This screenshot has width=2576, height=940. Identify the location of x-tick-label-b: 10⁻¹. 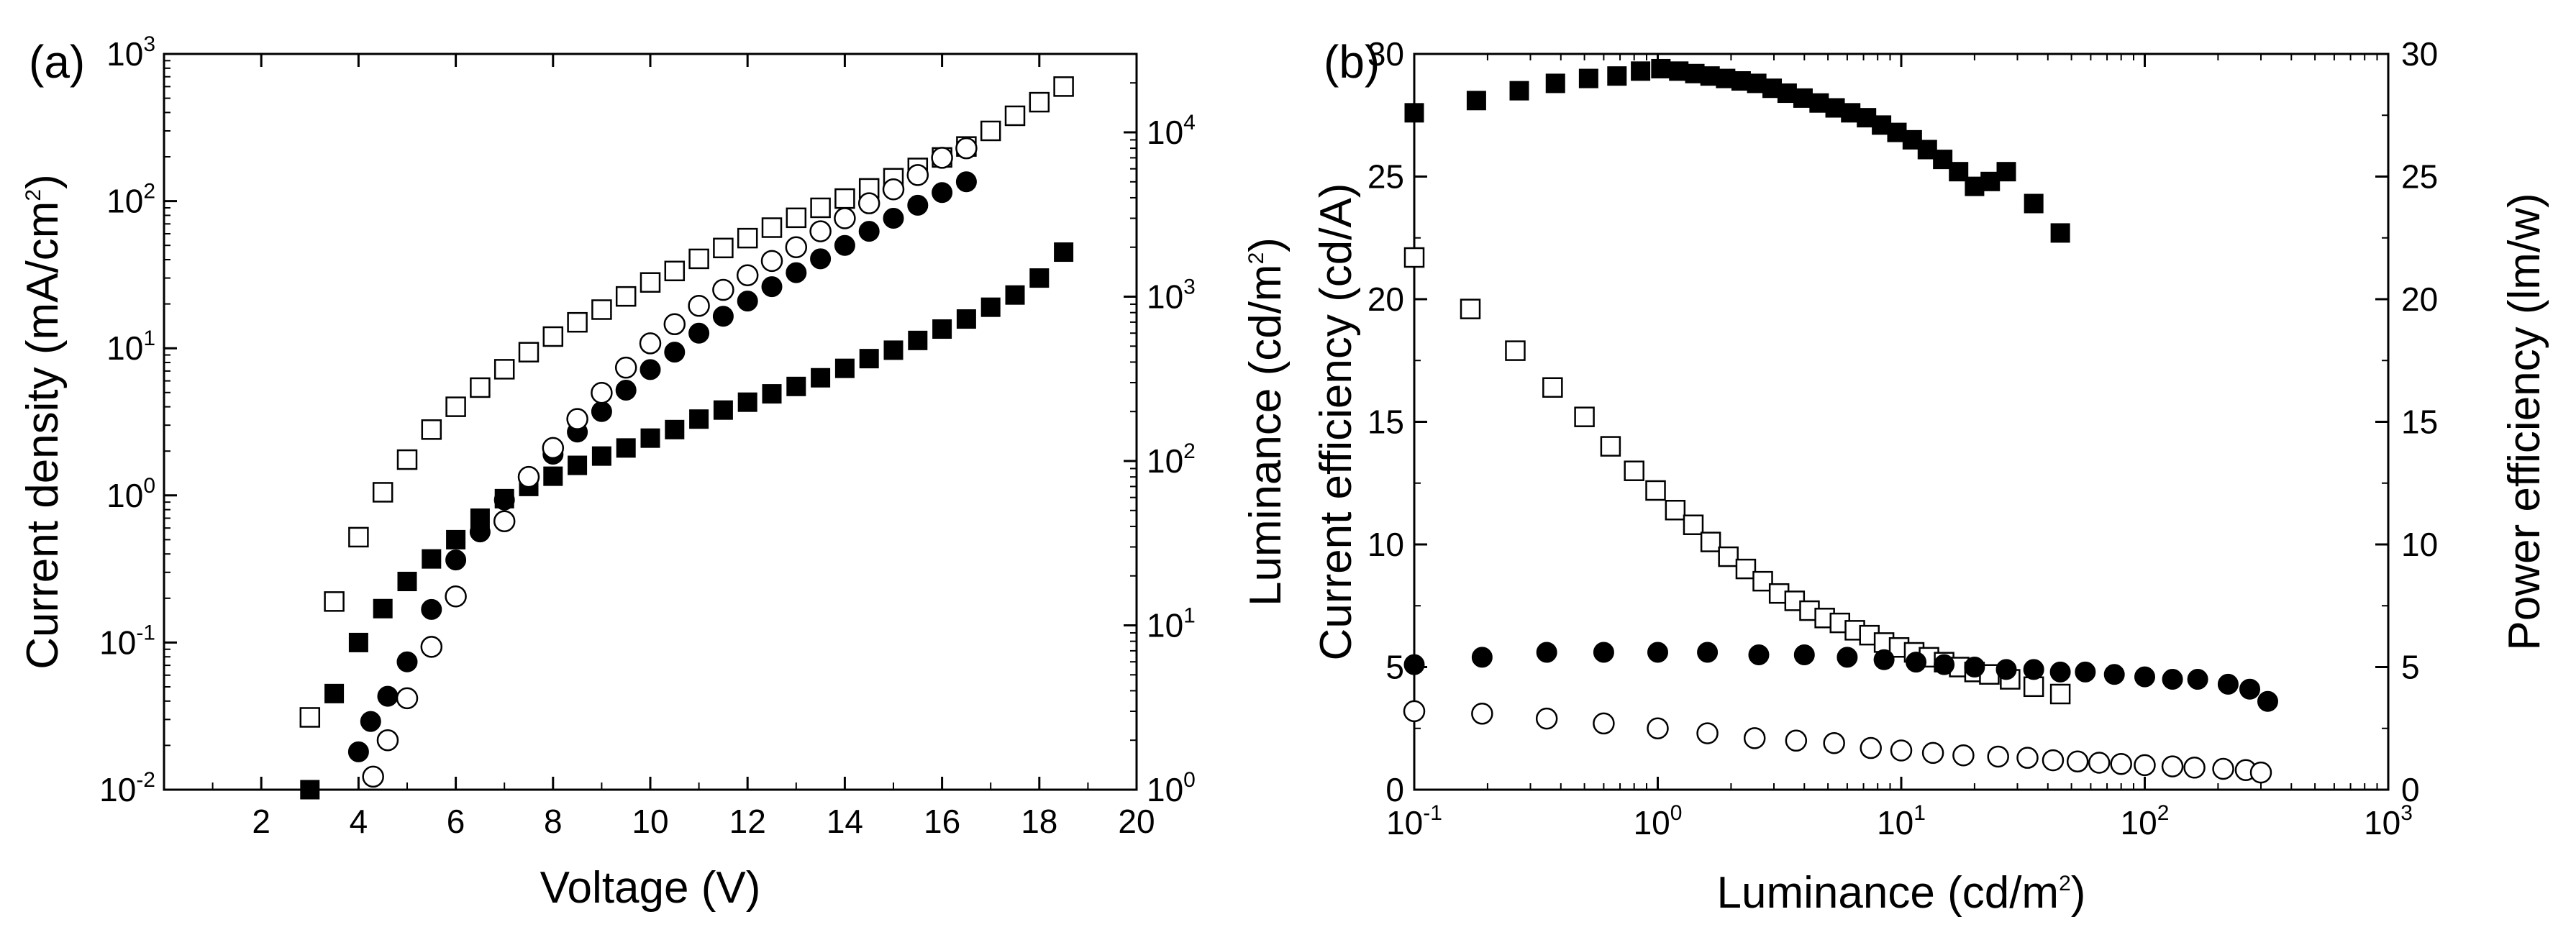
(1414, 821).